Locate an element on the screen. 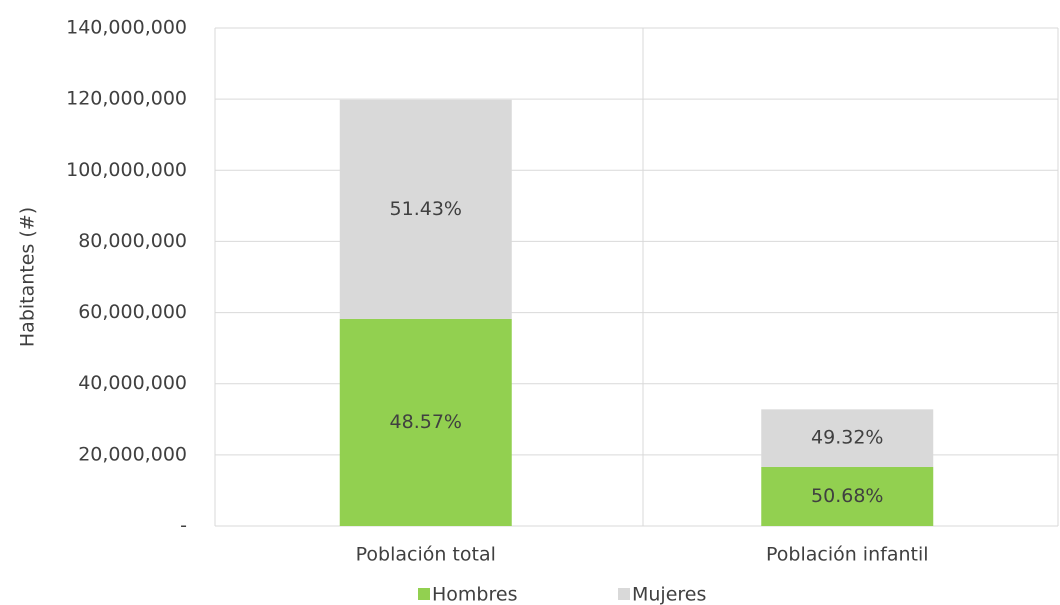  x-tick-label: Población total is located at coordinates (426, 555).